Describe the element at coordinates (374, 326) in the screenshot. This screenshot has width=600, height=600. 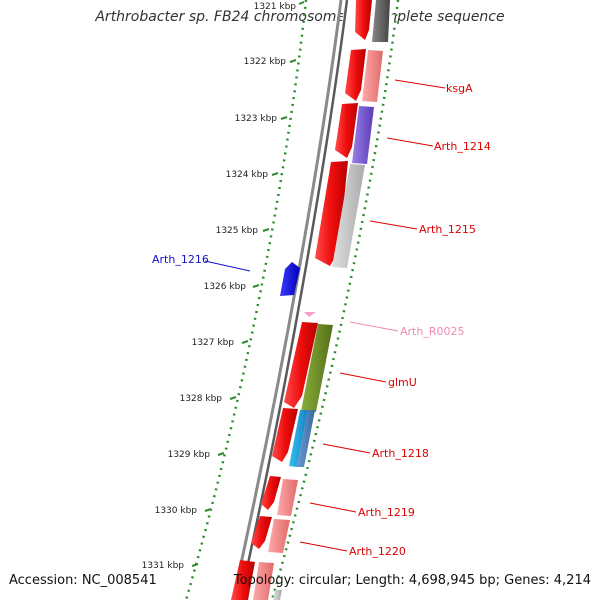
I see `leader-arth-r0025` at that location.